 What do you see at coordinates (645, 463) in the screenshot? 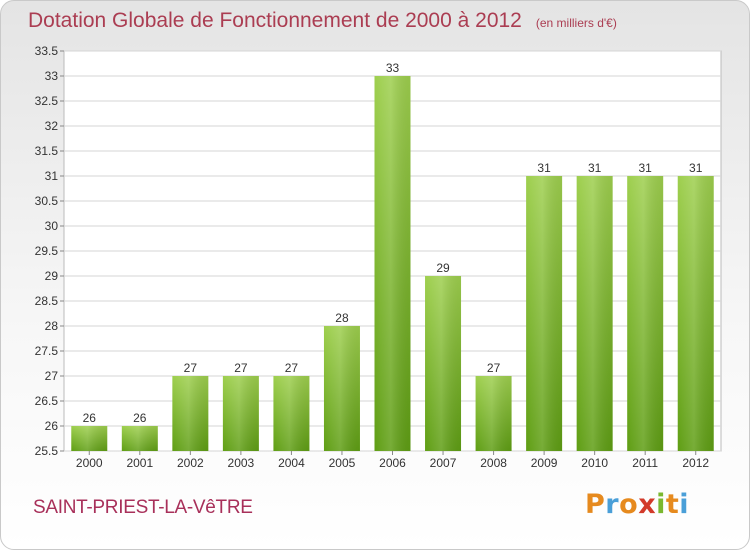
I see `x-tick-label: 2011` at bounding box center [645, 463].